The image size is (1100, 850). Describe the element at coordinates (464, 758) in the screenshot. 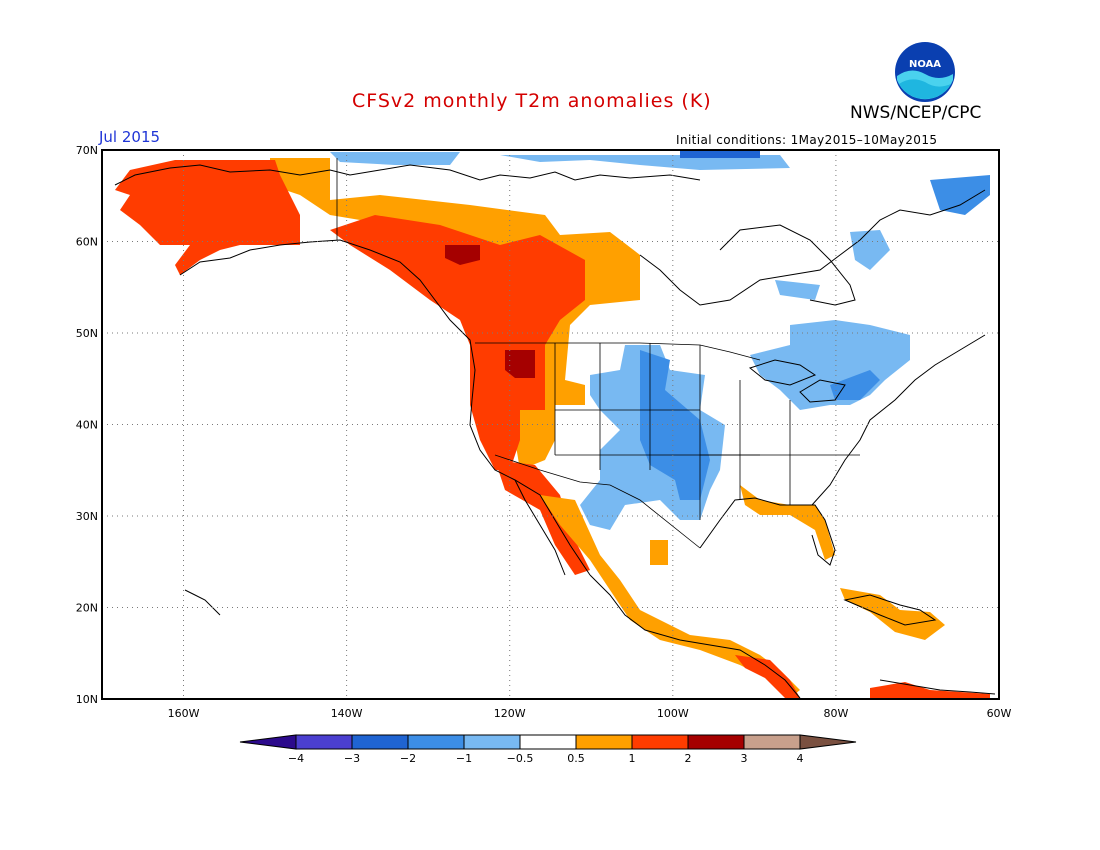

I see `colorbar-tick-label: −1` at that location.